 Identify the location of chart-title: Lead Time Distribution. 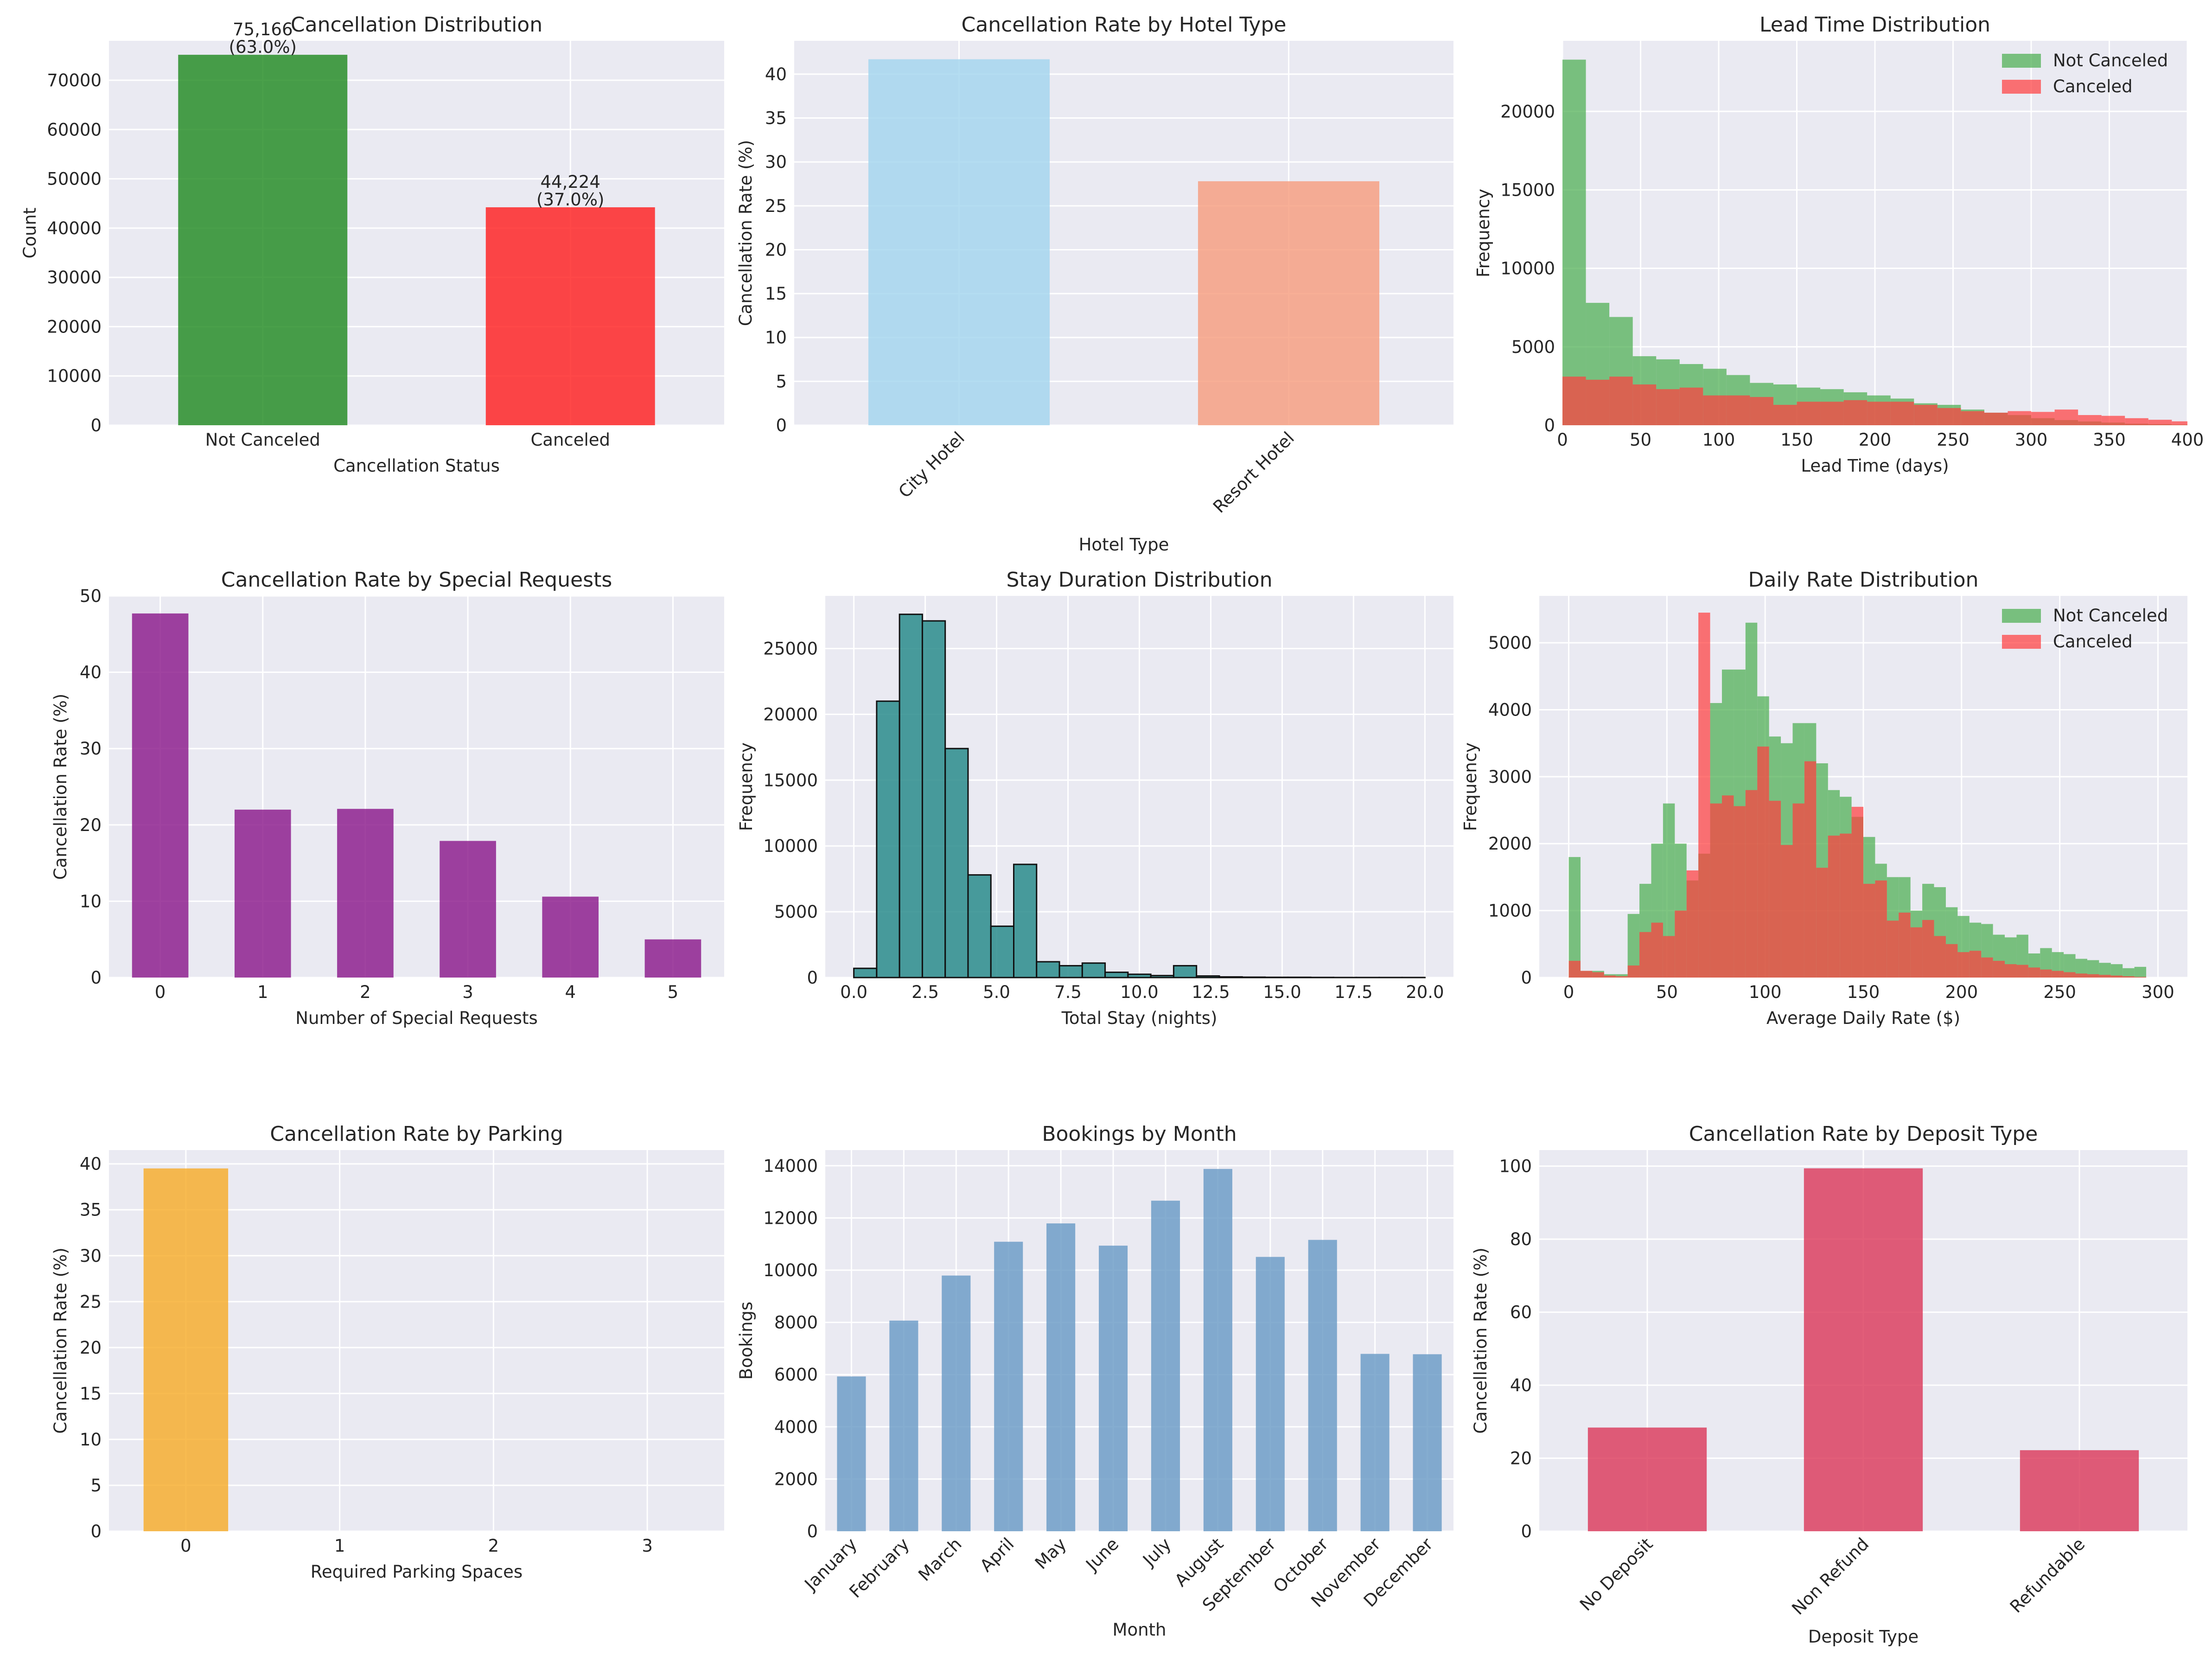
(1875, 25).